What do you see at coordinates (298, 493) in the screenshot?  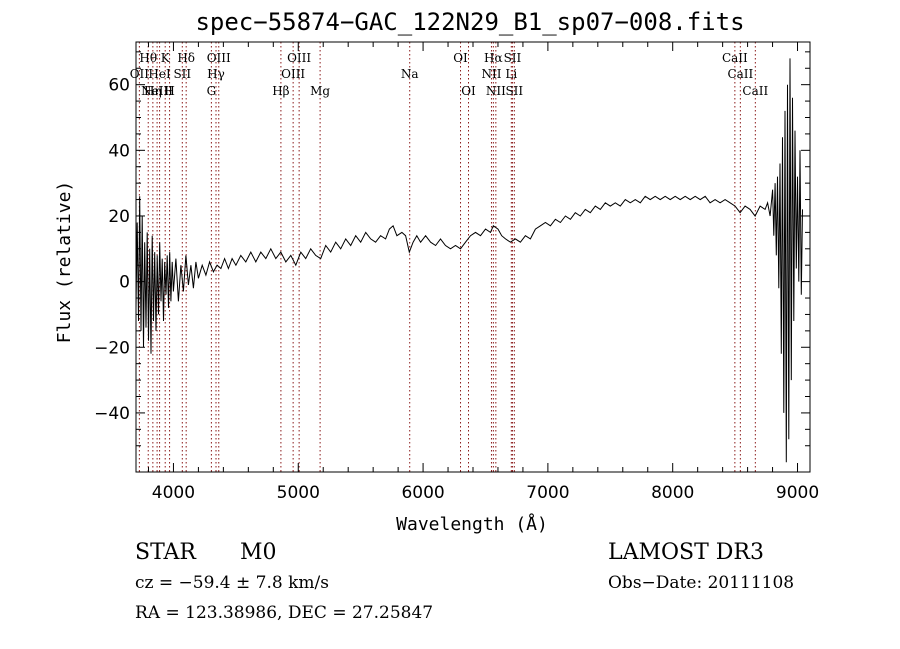 I see `x-tick-label: 5000` at bounding box center [298, 493].